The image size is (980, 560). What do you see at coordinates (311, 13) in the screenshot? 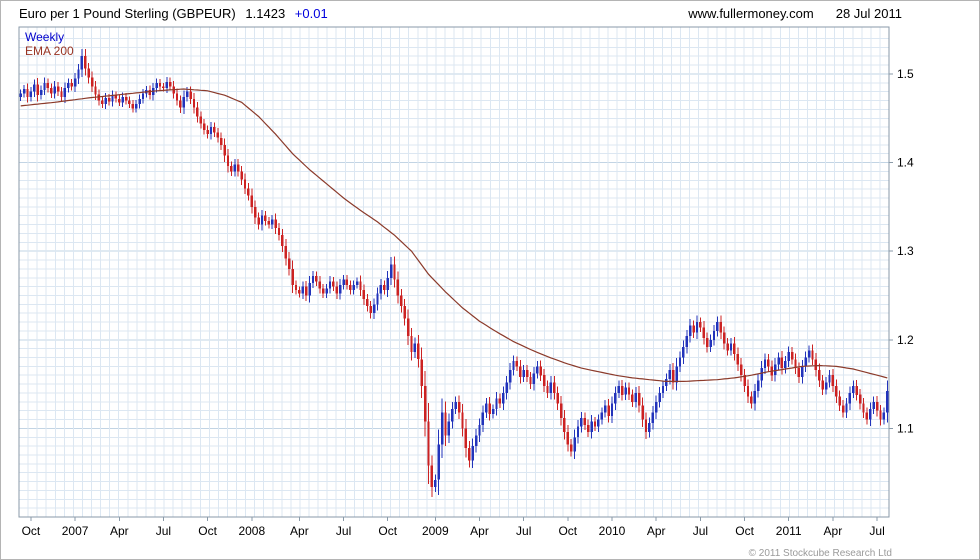
I see `price-change: +0.01` at bounding box center [311, 13].